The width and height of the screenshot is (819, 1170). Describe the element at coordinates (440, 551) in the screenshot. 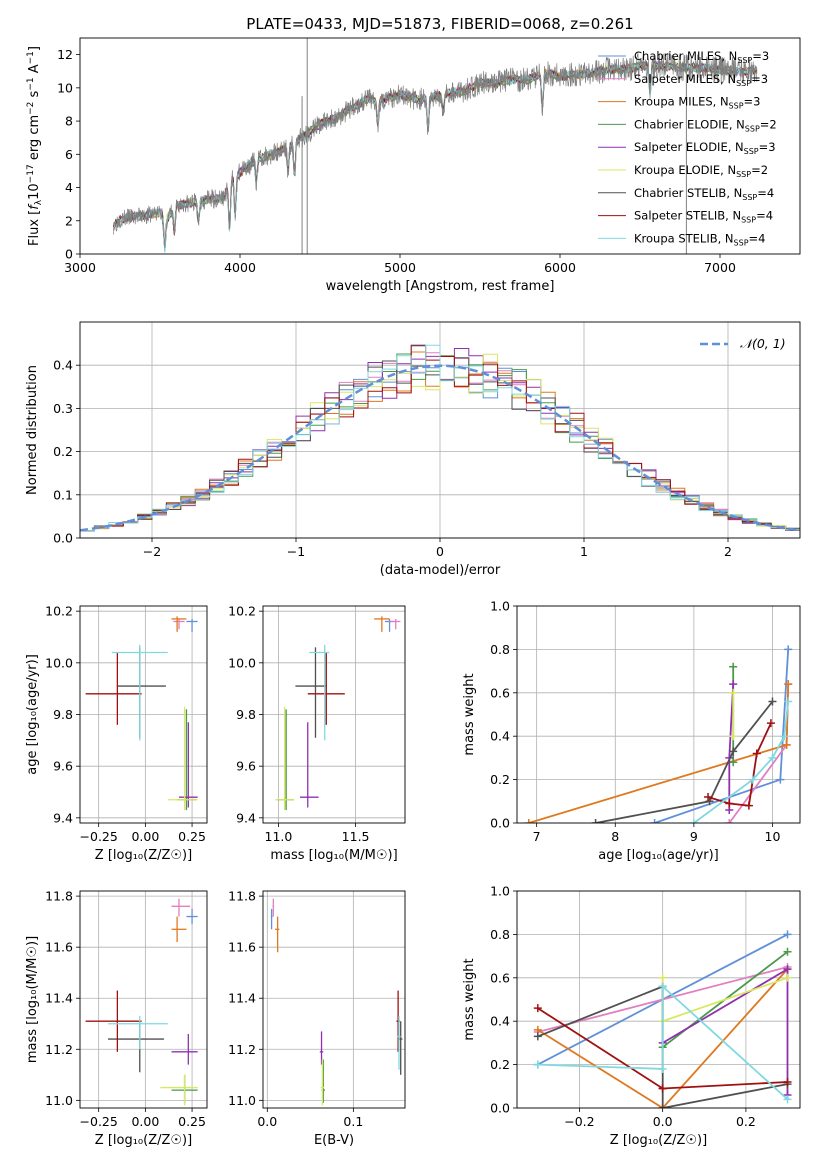

I see `x-tick-label: 0` at that location.